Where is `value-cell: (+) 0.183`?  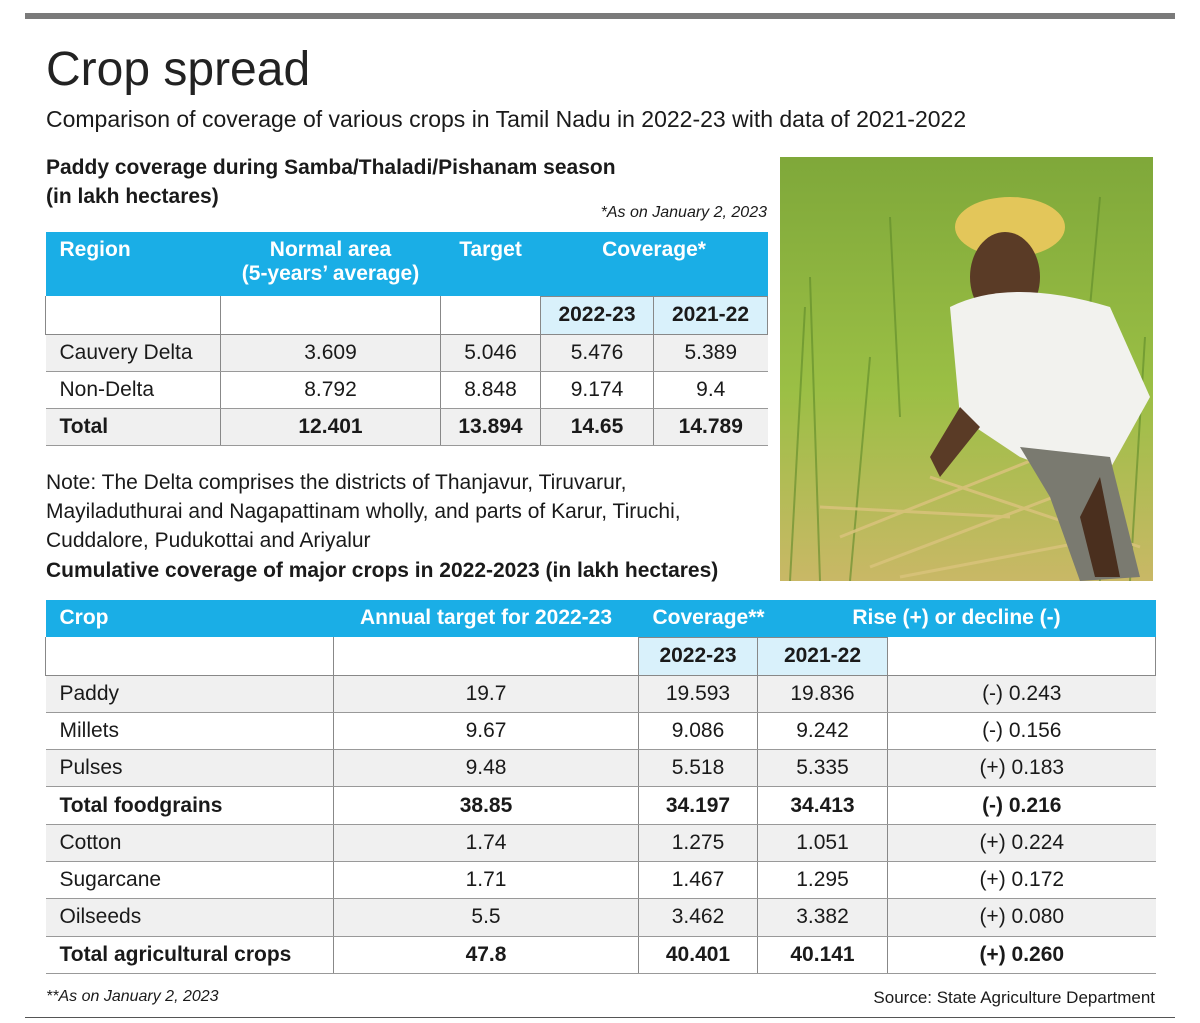 value-cell: (+) 0.183 is located at coordinates (1021, 768).